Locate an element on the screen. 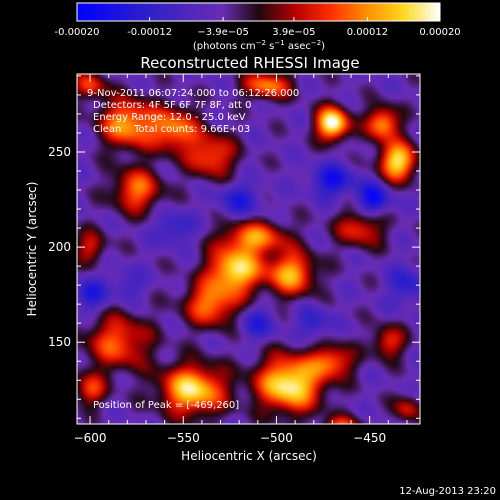 Image resolution: width=500 pixels, height=500 pixels. y-axis-label: Heliocentric Y (arcsec) is located at coordinates (32, 249).